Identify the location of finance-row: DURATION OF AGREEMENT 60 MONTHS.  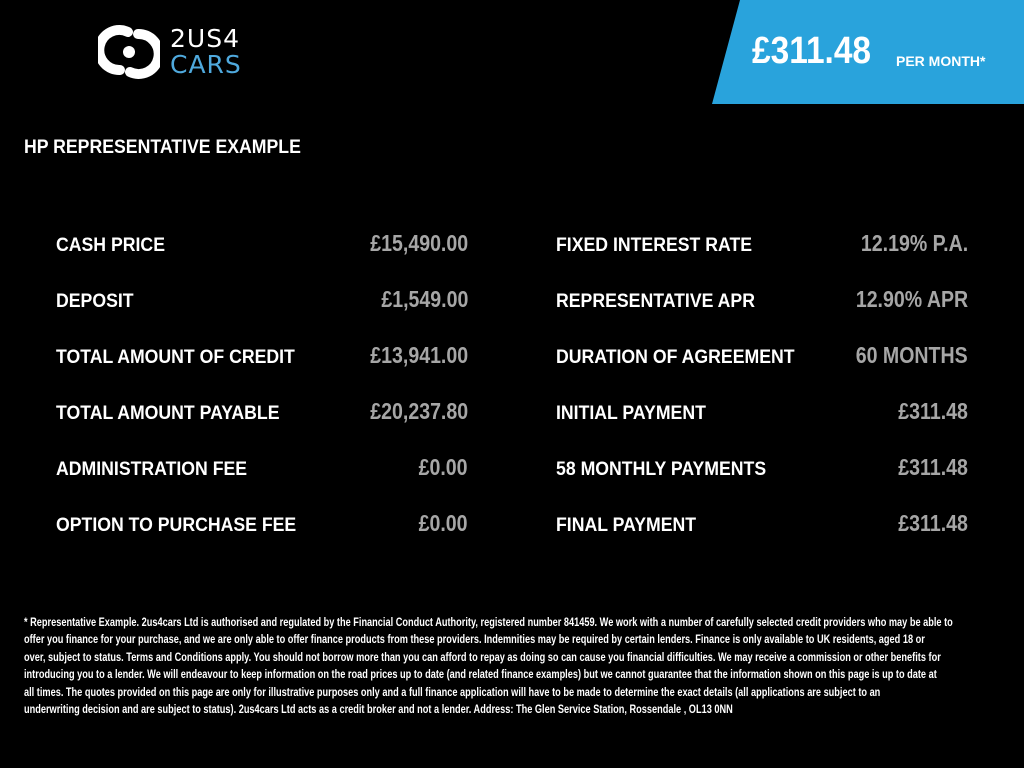
(762, 357).